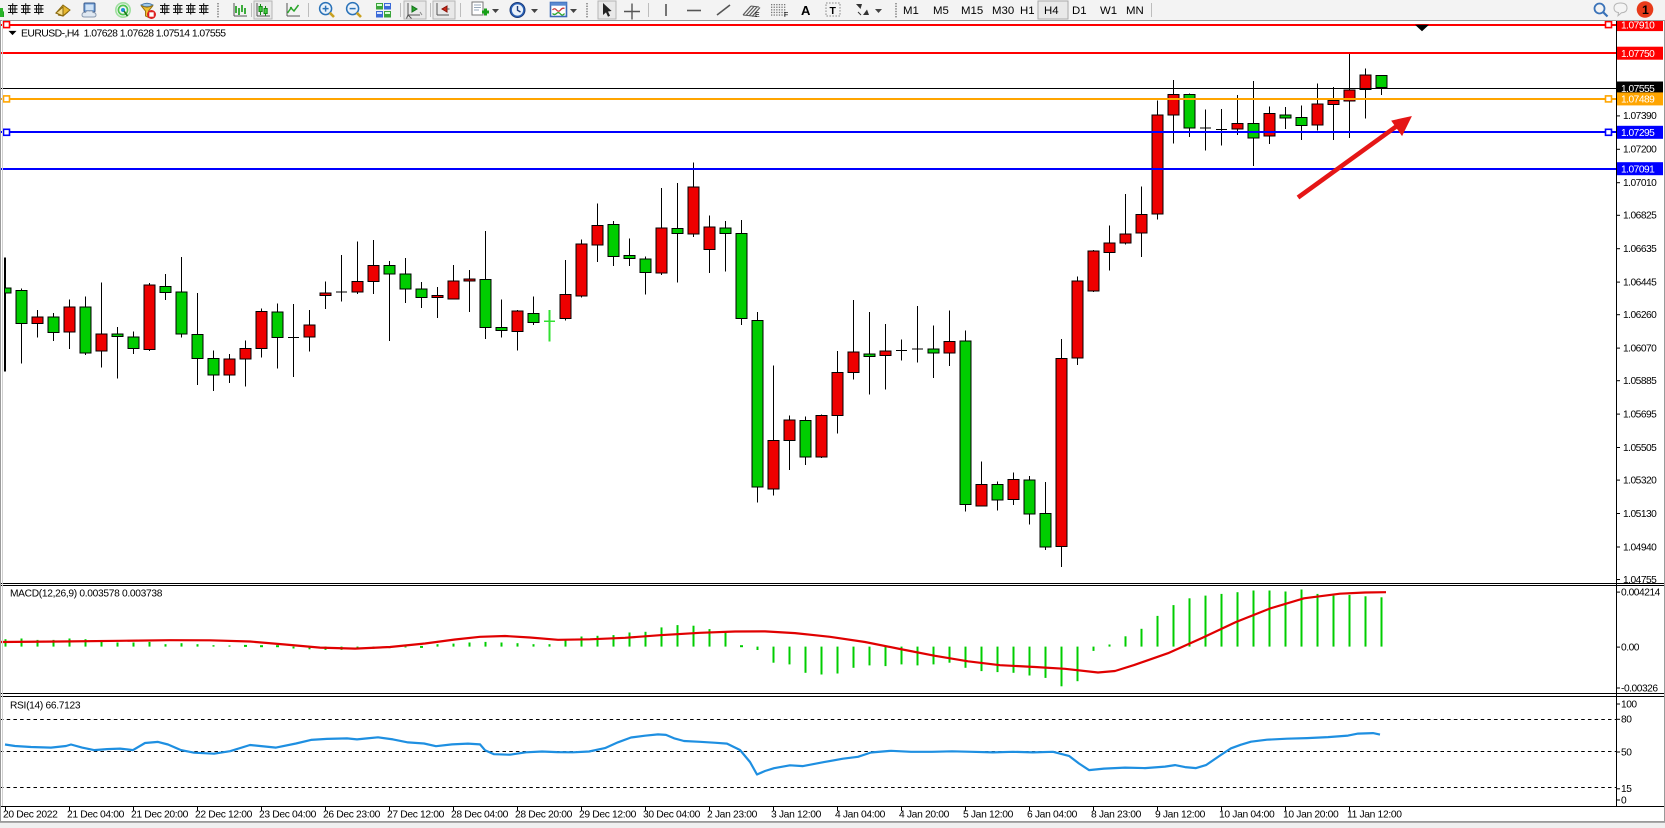 This screenshot has height=828, width=1665. What do you see at coordinates (1626, 720) in the screenshot?
I see `svg-text: 80` at bounding box center [1626, 720].